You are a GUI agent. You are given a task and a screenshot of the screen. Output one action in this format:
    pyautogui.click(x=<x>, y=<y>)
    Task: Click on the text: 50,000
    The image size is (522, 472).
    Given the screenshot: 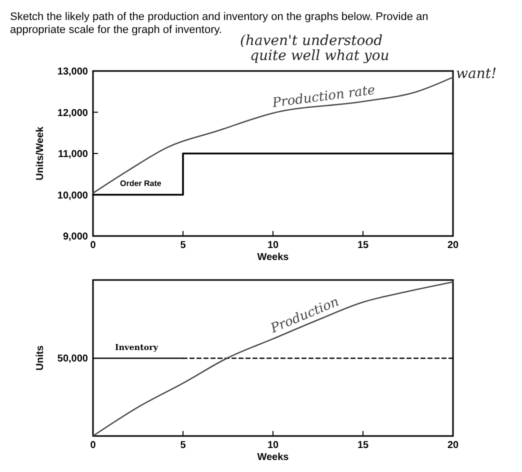 What is the action you would take?
    pyautogui.click(x=72, y=359)
    